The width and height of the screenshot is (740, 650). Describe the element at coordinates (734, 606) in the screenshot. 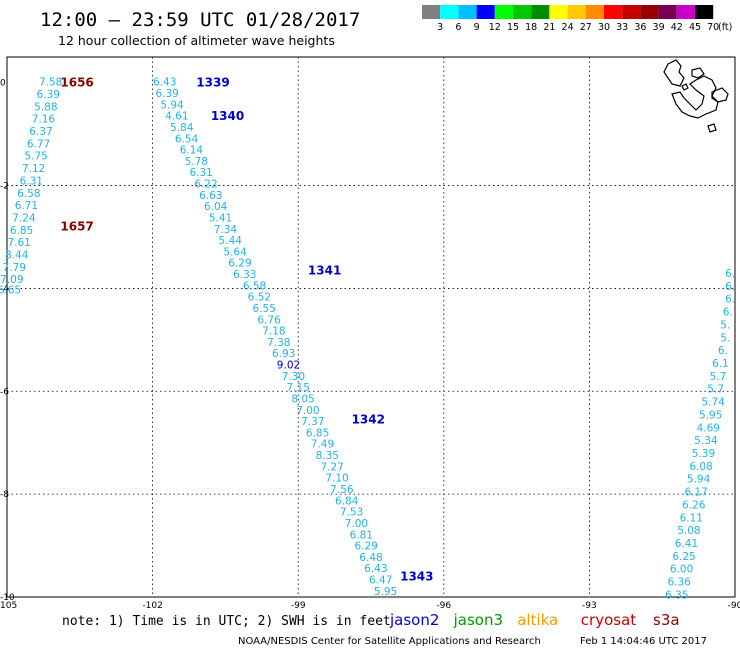

I see `lon-tick-label: -90` at that location.